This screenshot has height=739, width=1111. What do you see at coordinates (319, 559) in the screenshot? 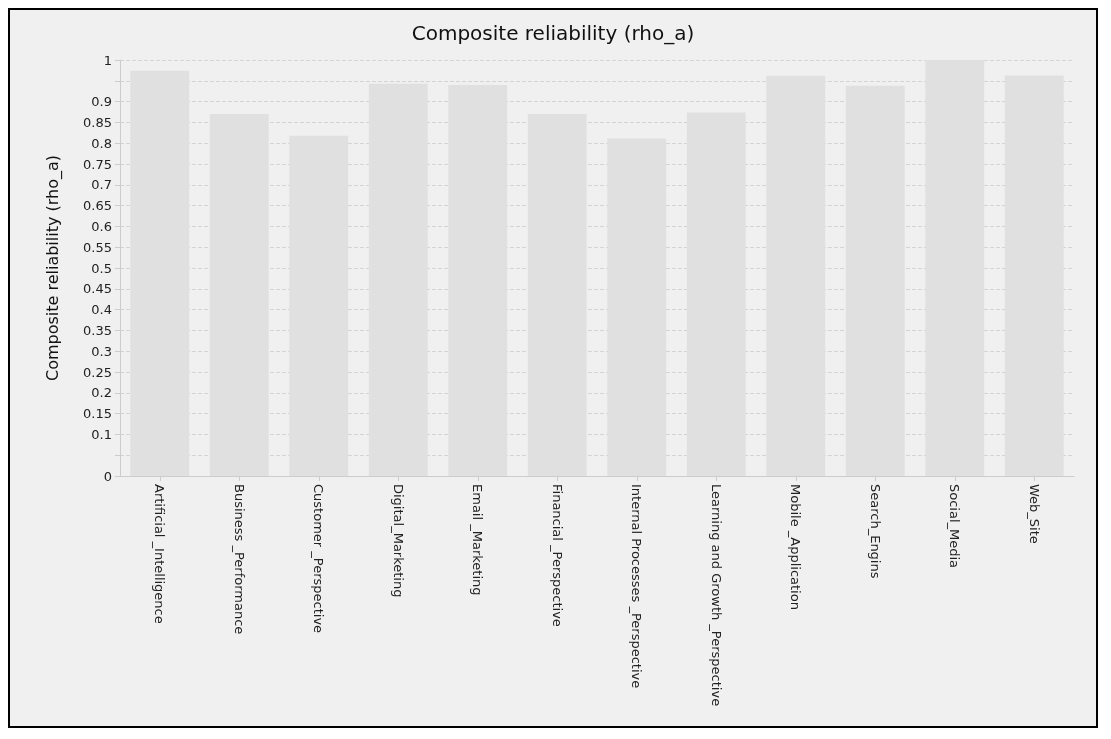
I see `x-tick-label: Customer _Perspective` at bounding box center [319, 559].